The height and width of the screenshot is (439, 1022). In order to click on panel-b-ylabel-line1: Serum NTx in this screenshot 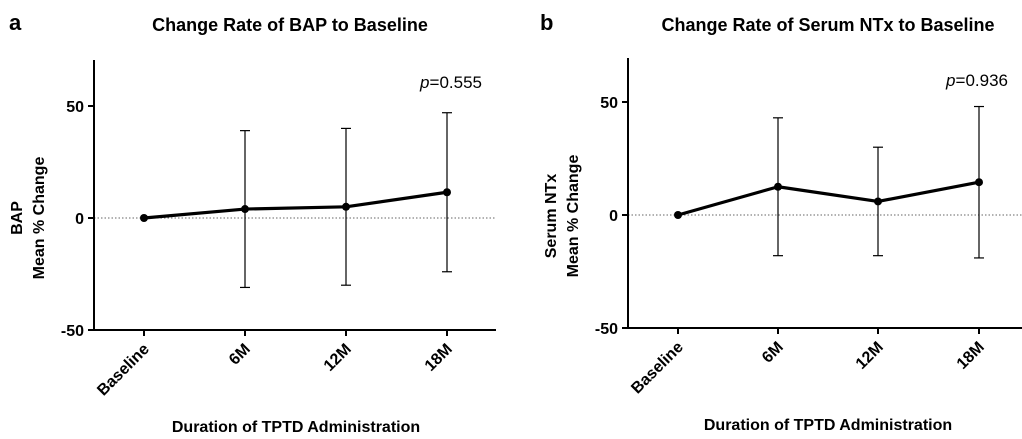, I will do `click(551, 216)`.